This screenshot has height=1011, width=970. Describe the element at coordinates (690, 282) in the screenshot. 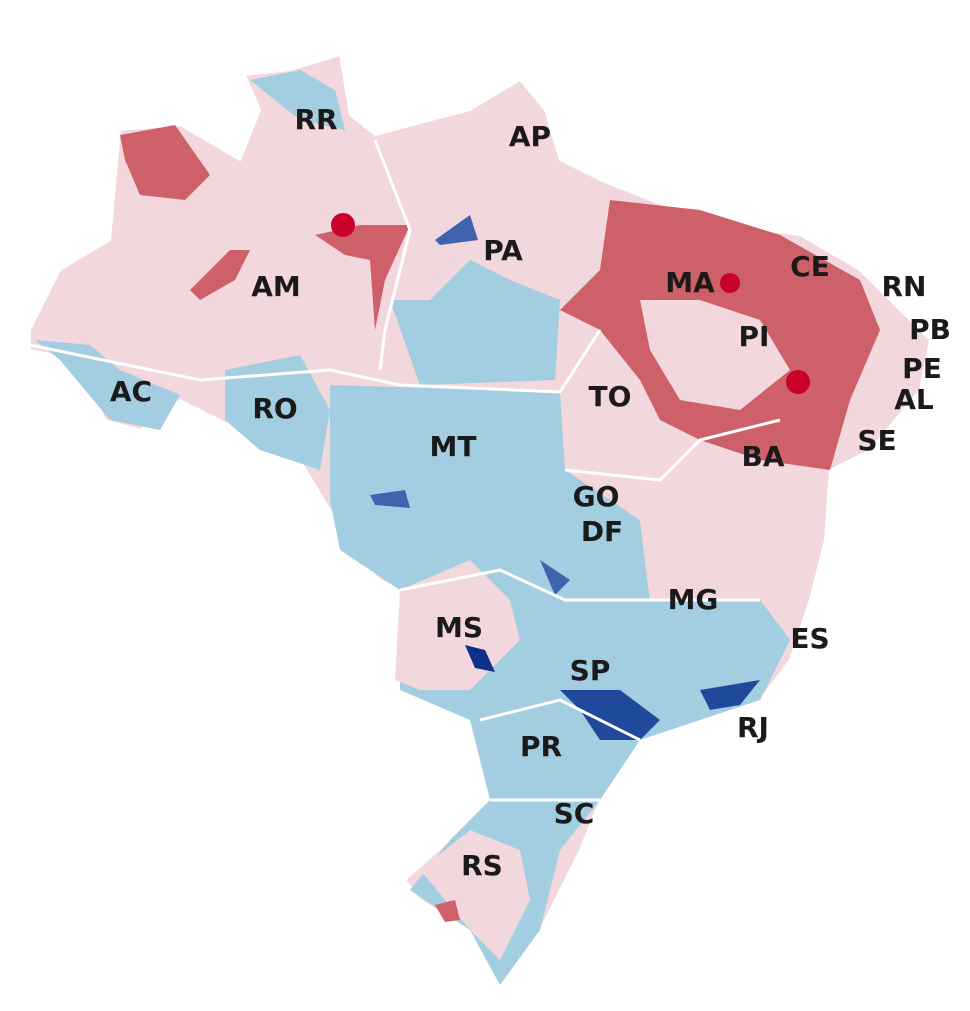

I see `state-label: MA` at that location.